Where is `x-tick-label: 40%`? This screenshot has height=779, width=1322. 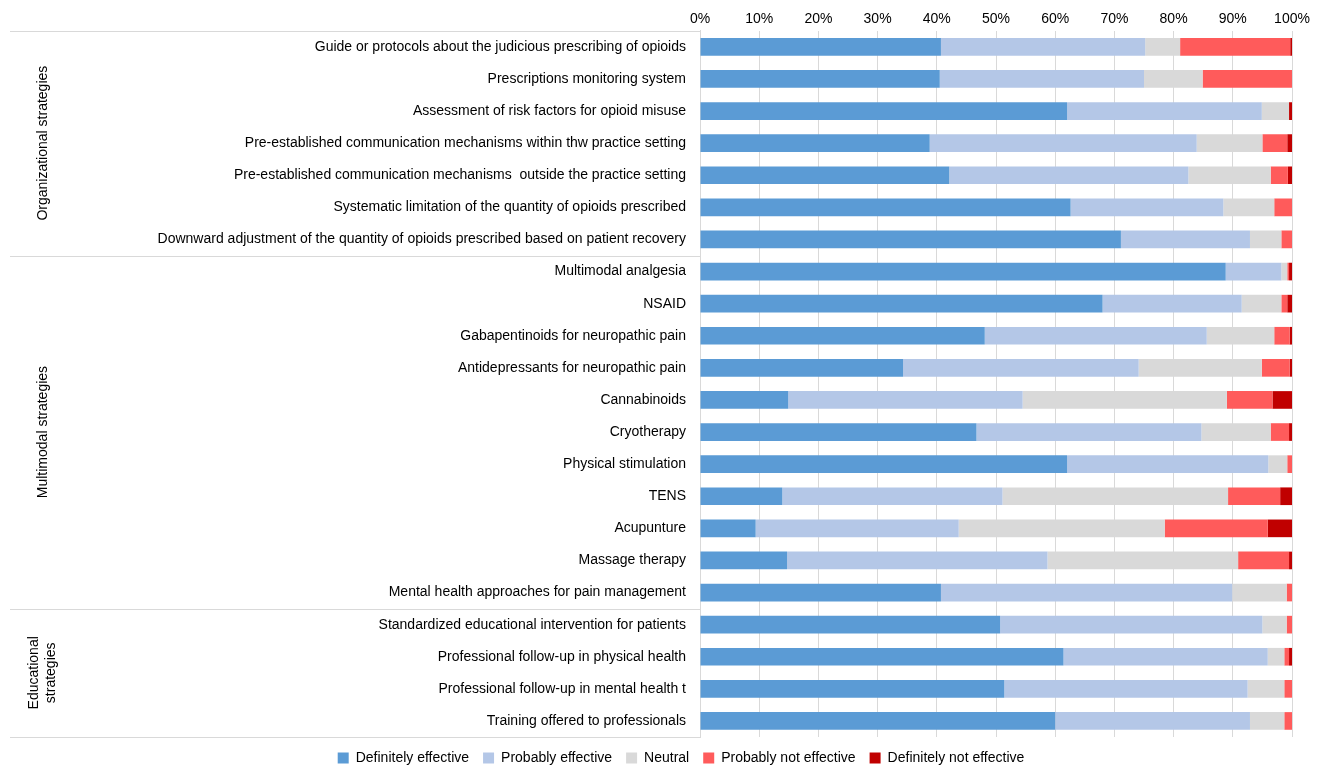 x-tick-label: 40% is located at coordinates (936, 18).